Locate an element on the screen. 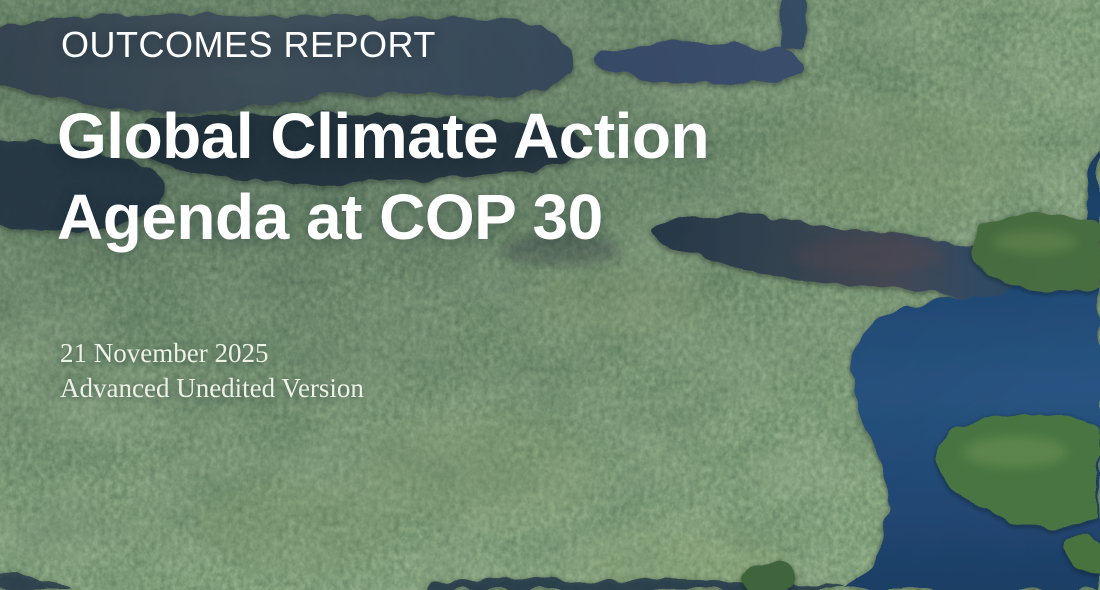  eyebrow-label: OUTCOMES REPORT is located at coordinates (248, 44).